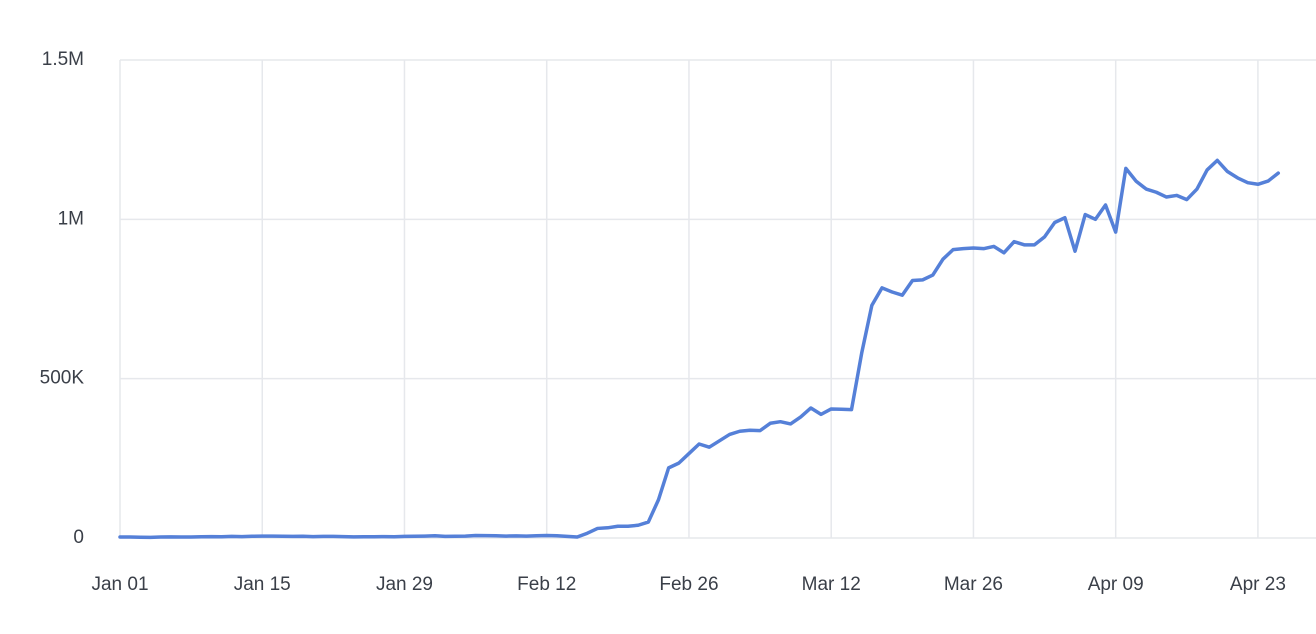  I want to click on x-tick-label: Mar 12, so click(831, 584).